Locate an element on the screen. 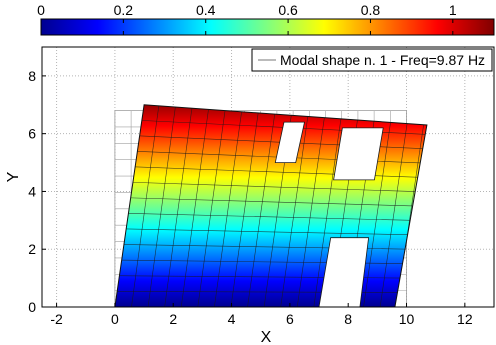 The width and height of the screenshot is (496, 345). lower-opening is located at coordinates (344, 272).